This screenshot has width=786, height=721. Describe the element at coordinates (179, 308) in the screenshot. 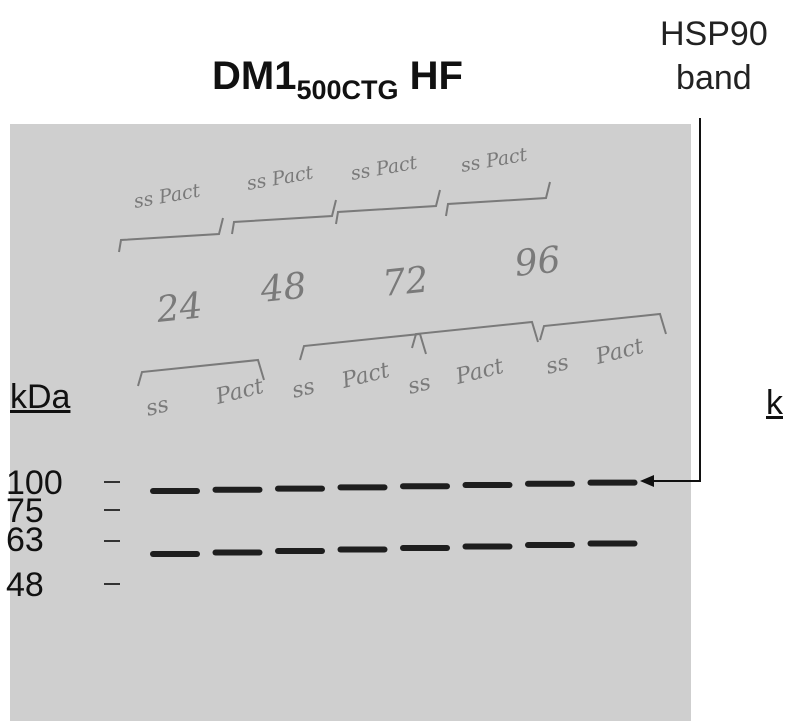

I see `handwritten-timepoint: 24` at that location.